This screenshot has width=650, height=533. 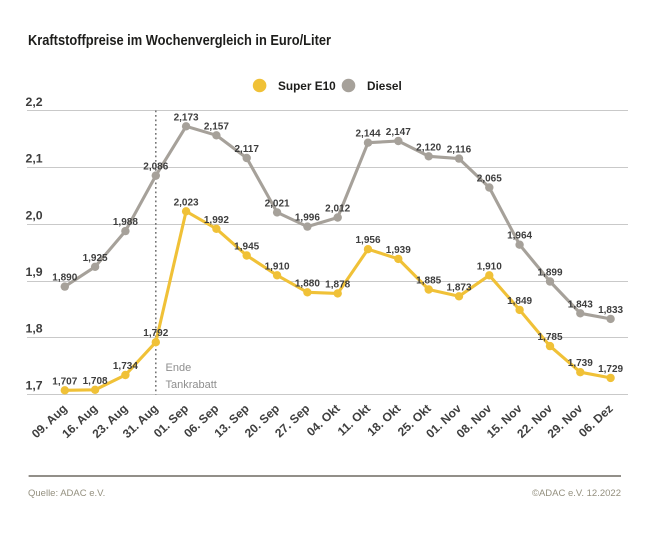 I want to click on svg-text: Super E10, so click(x=307, y=86).